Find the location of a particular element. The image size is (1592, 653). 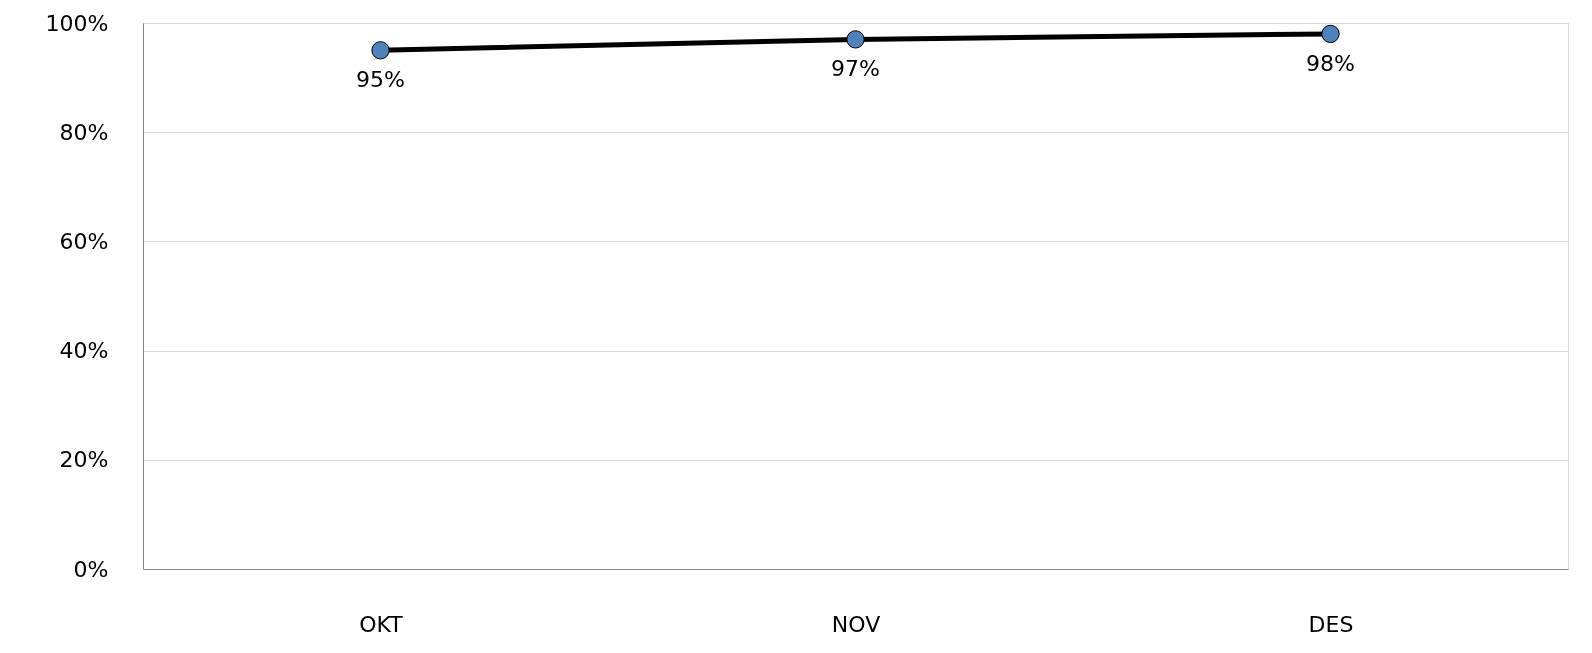

y-tick-label: 80% is located at coordinates (84, 132).